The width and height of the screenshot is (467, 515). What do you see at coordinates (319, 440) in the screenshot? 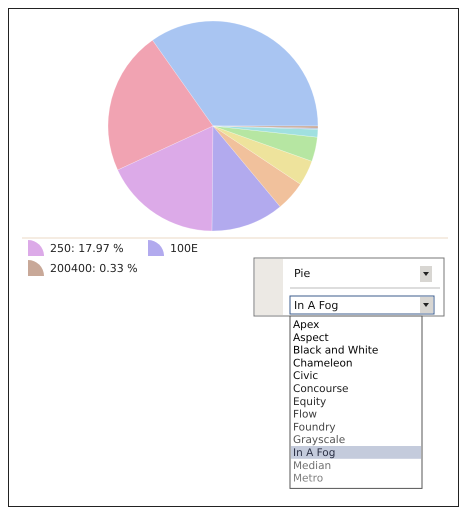
I see `text: Grayscale` at bounding box center [319, 440].